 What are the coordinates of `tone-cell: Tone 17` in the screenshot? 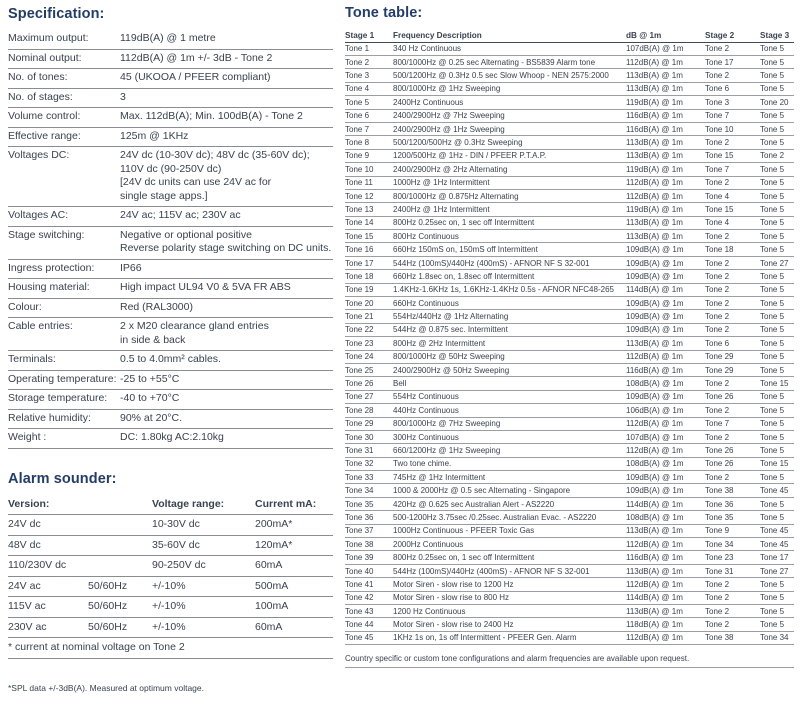 It's located at (359, 263).